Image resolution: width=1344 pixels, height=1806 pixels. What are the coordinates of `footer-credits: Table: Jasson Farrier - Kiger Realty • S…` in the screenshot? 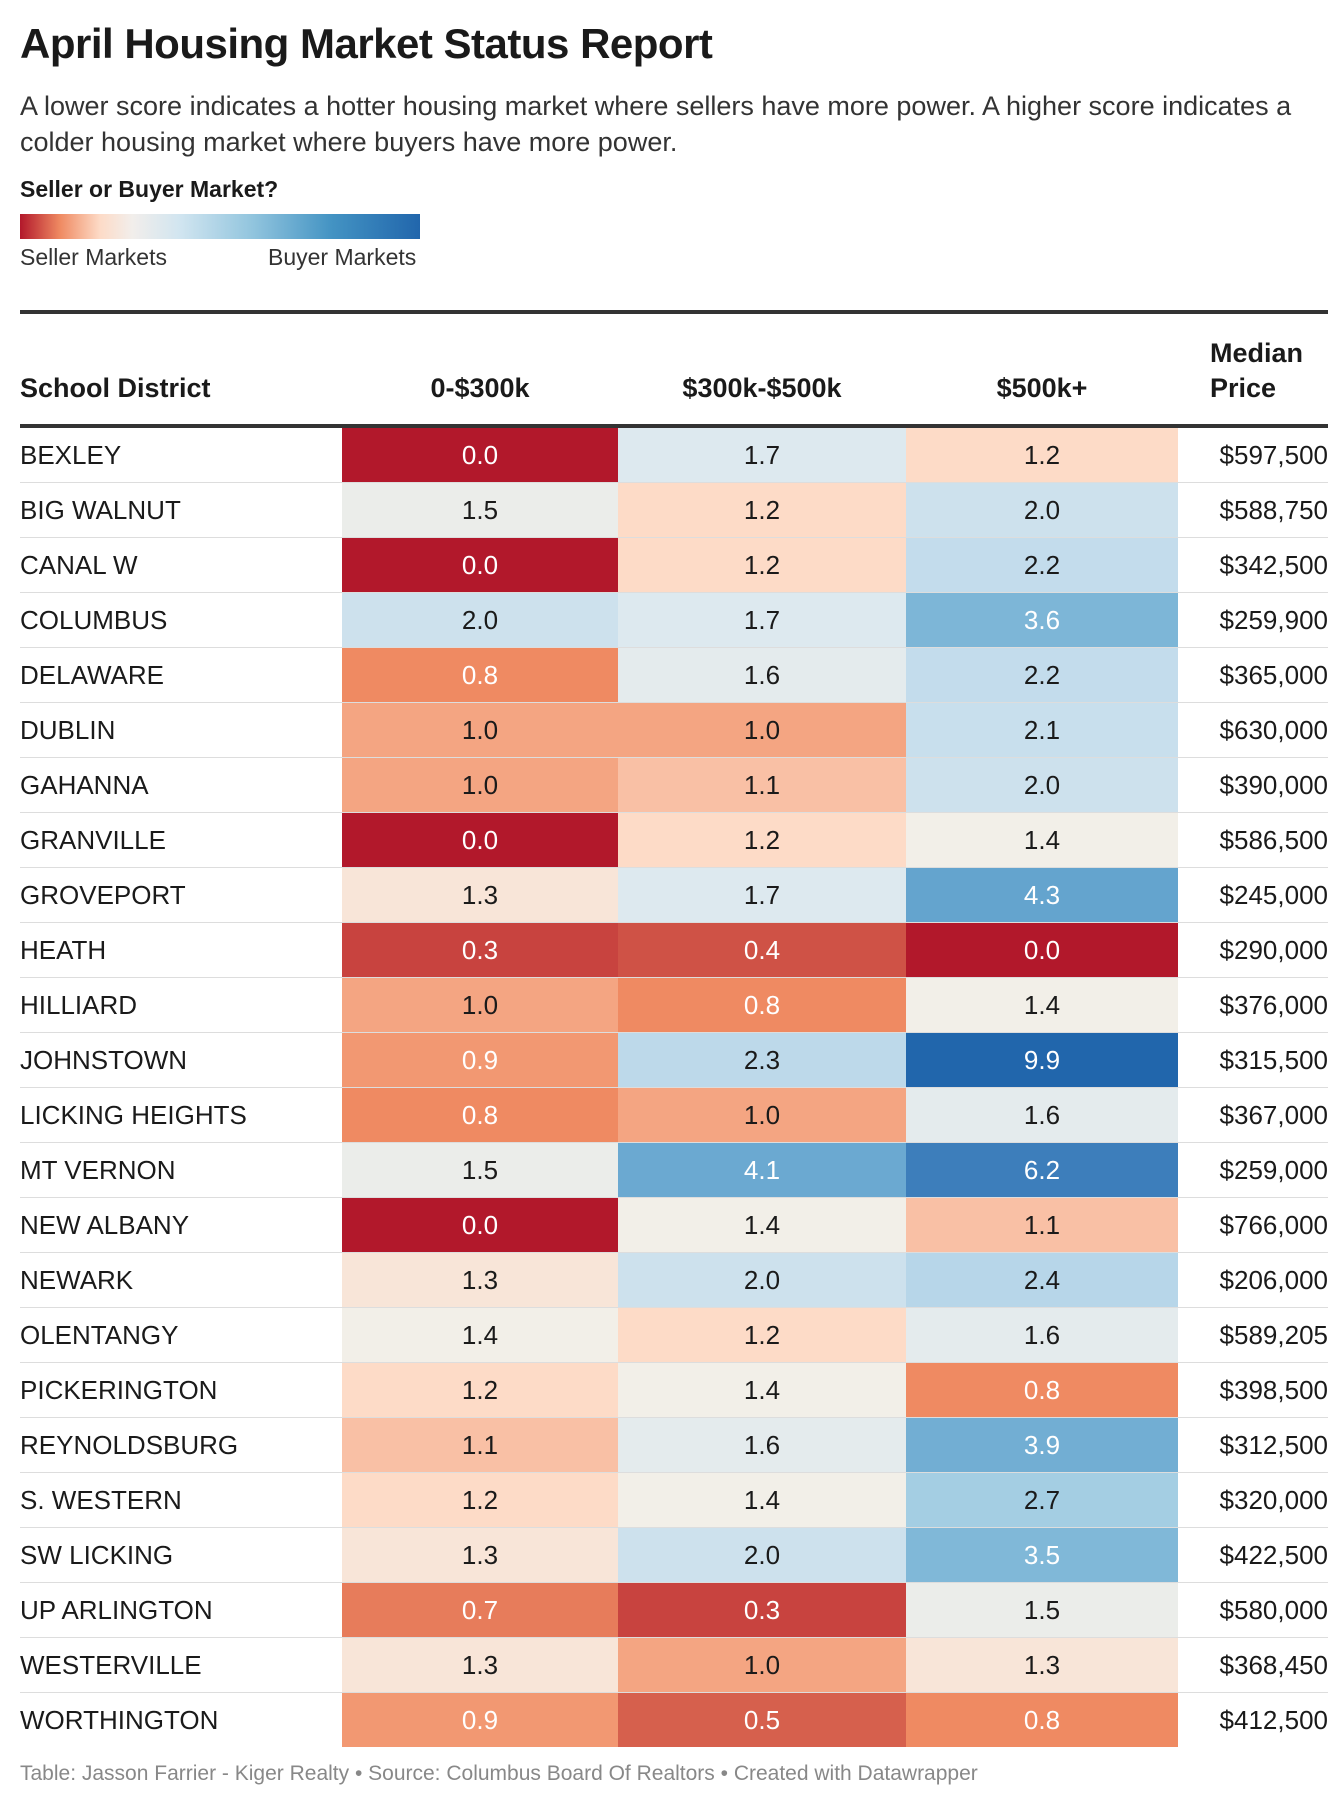 It's located at (499, 1773).